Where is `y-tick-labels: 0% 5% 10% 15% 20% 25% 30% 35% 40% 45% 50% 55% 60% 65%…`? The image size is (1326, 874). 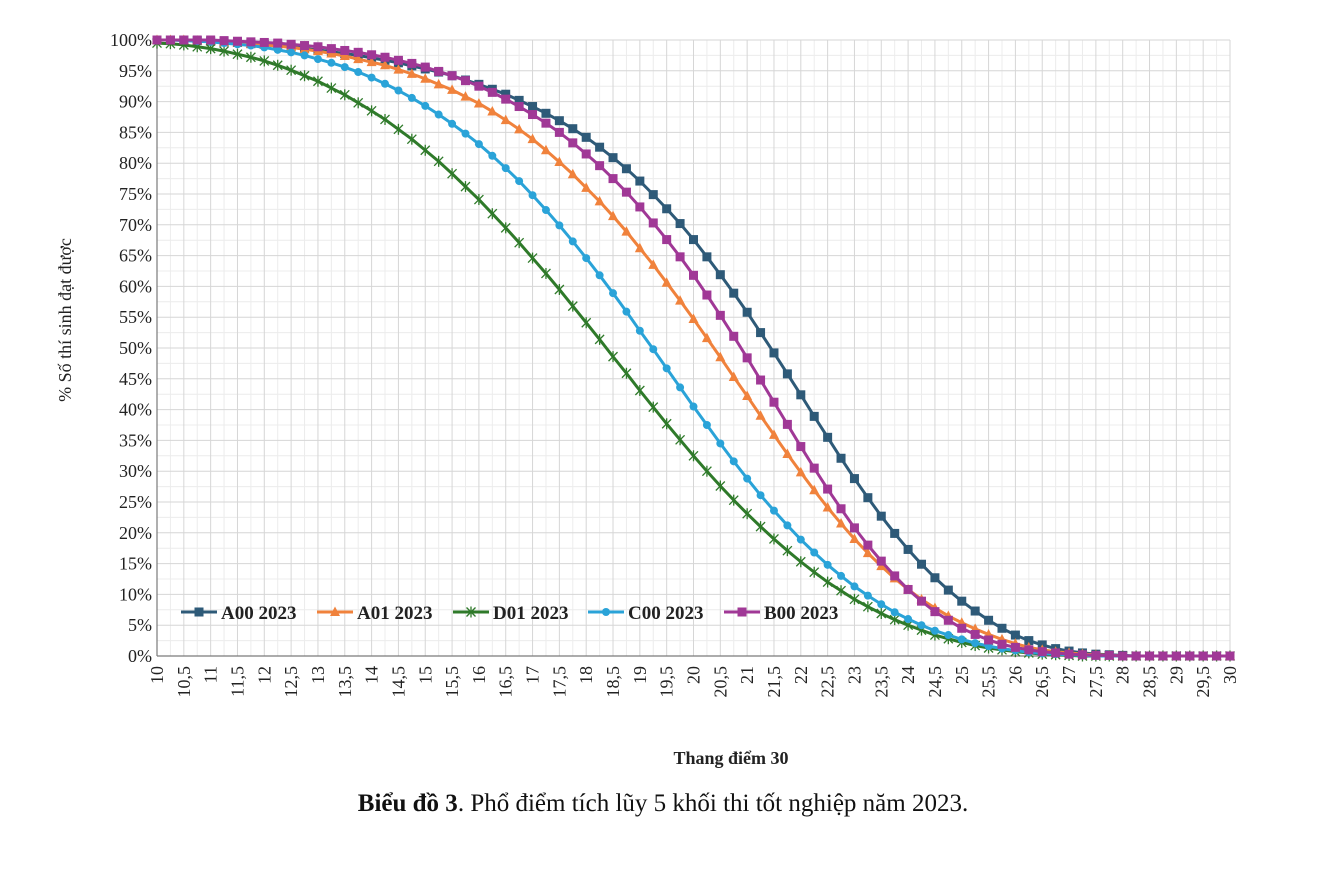 y-tick-labels: 0% 5% 10% 15% 20% 25% 30% 35% 40% 45% 50% 55% 60% 65%… is located at coordinates (131, 348).